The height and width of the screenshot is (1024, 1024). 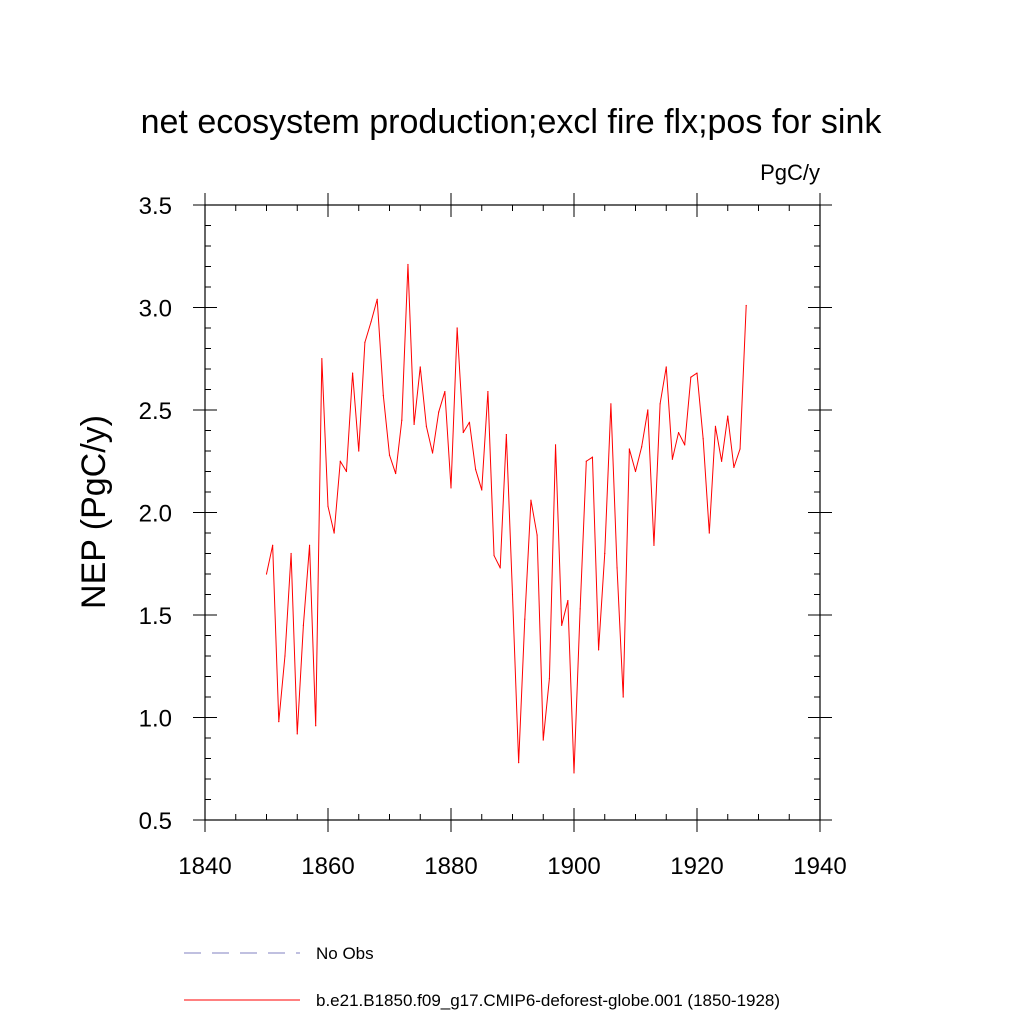 I want to click on y-tick-label: 2.5, so click(x=155, y=411).